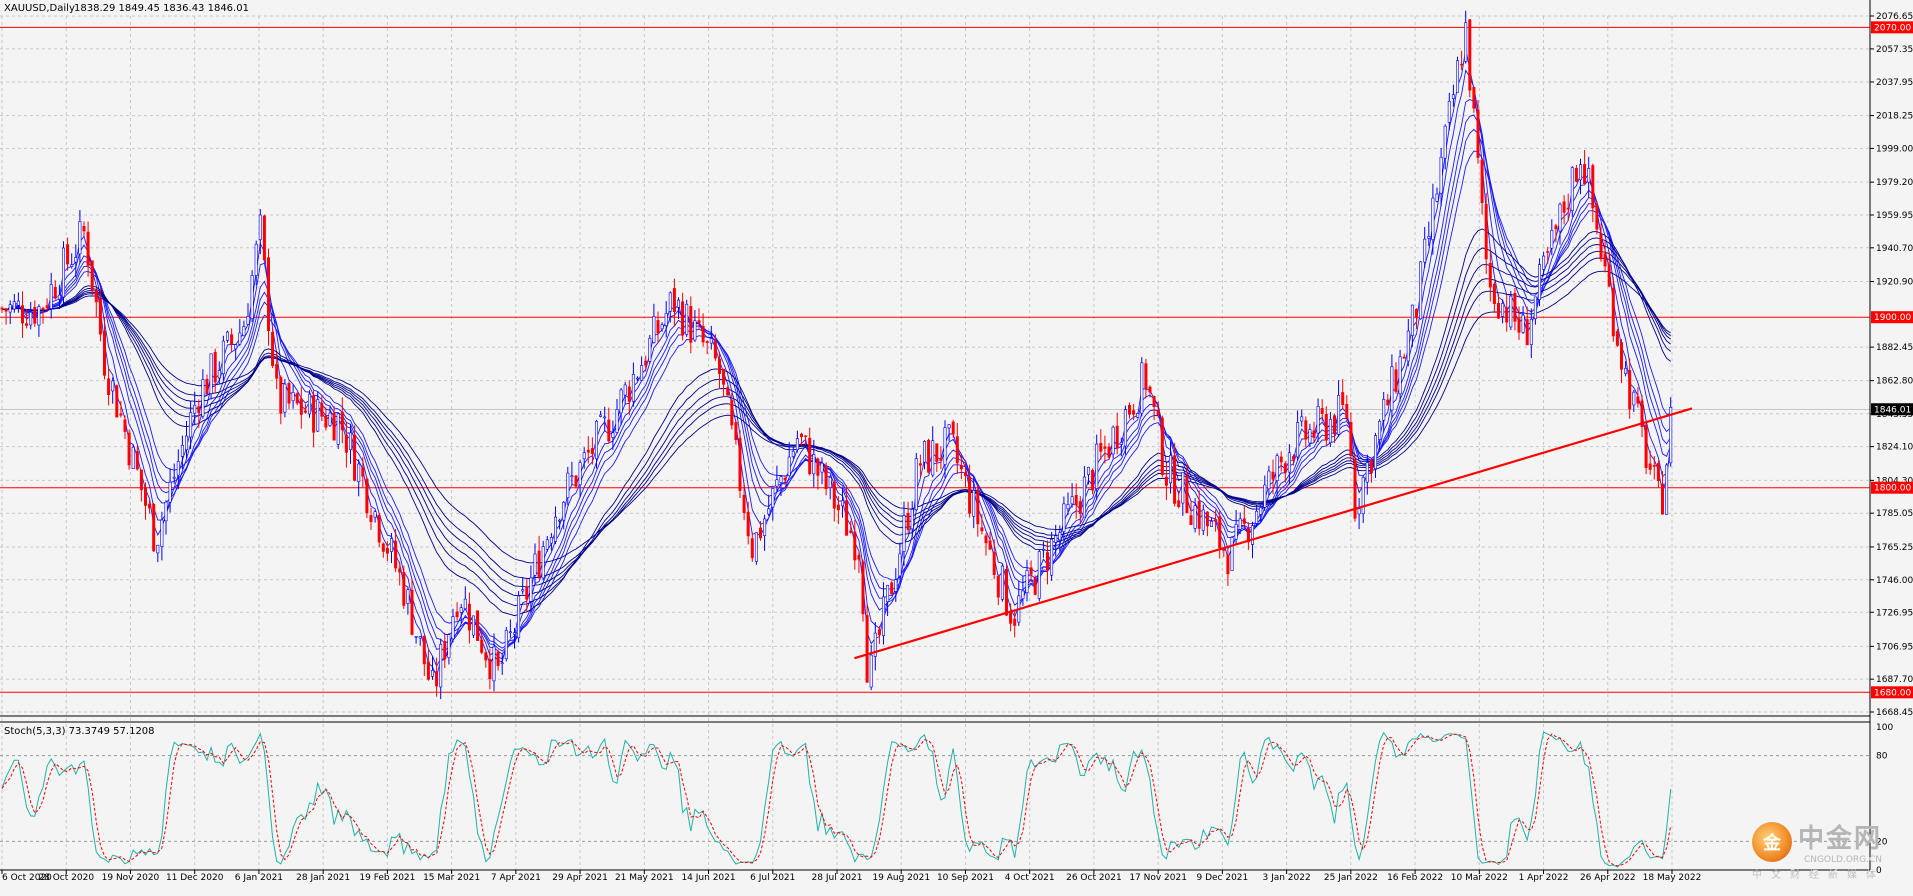  What do you see at coordinates (259, 878) in the screenshot?
I see `x-tick-label: 6 Jan 2021` at bounding box center [259, 878].